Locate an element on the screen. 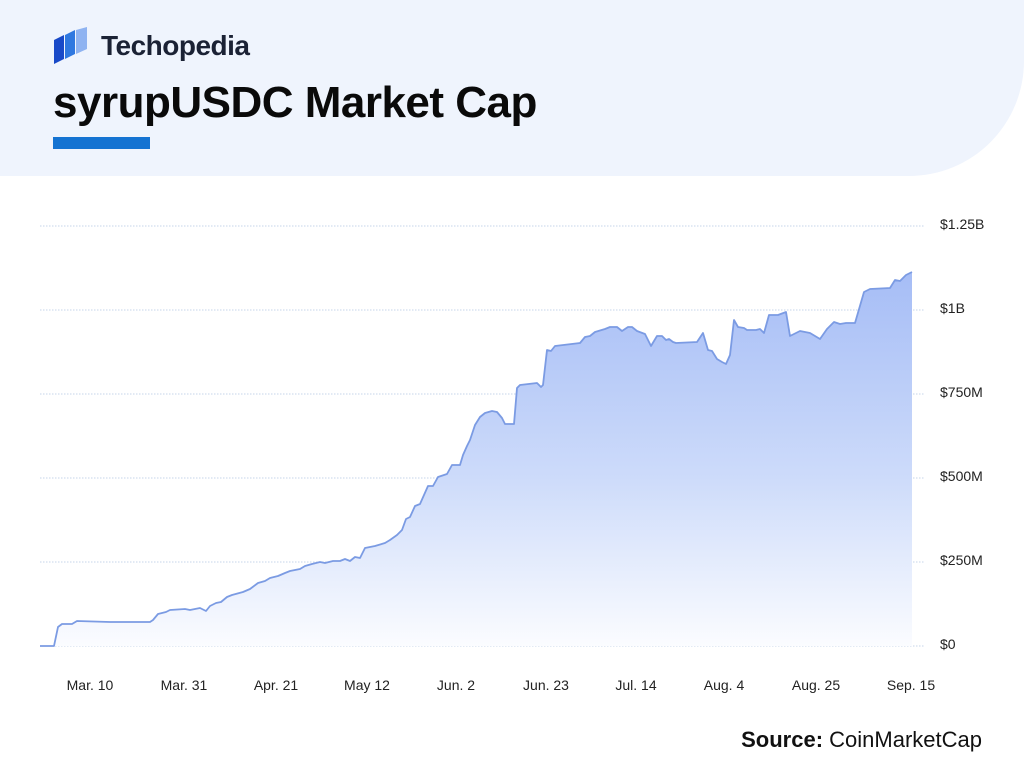 The width and height of the screenshot is (1024, 779). y-tick-label: $250M is located at coordinates (961, 560).